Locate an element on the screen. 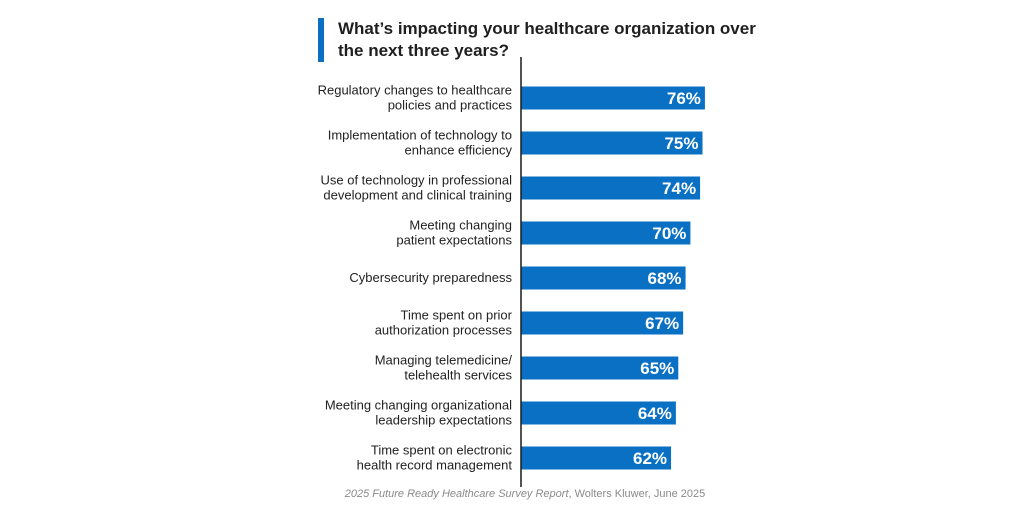 This screenshot has width=1024, height=512. category-label-line: Use of technology in professional is located at coordinates (416, 180).